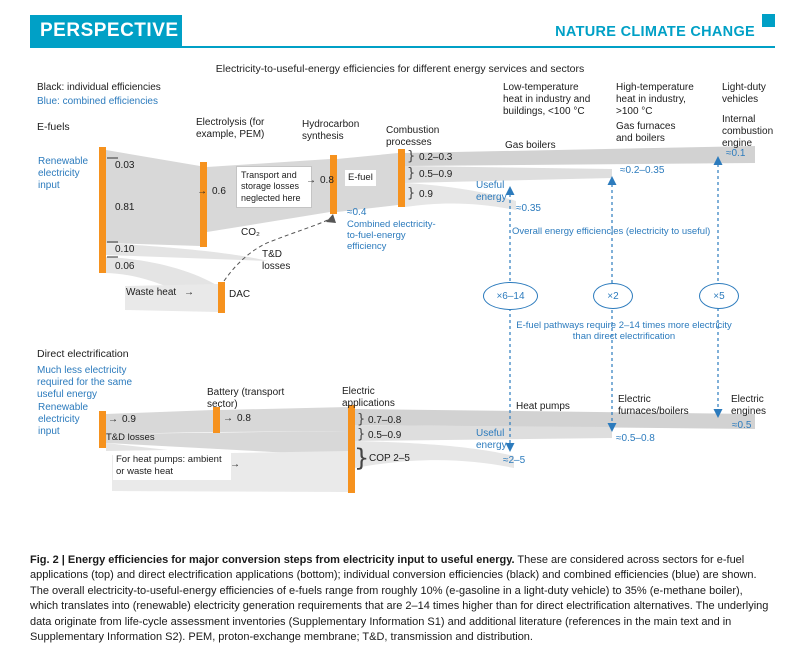 The width and height of the screenshot is (800, 652). What do you see at coordinates (491, 439) in the screenshot?
I see `useful-energy-label-bottom: Useful energy` at bounding box center [491, 439].